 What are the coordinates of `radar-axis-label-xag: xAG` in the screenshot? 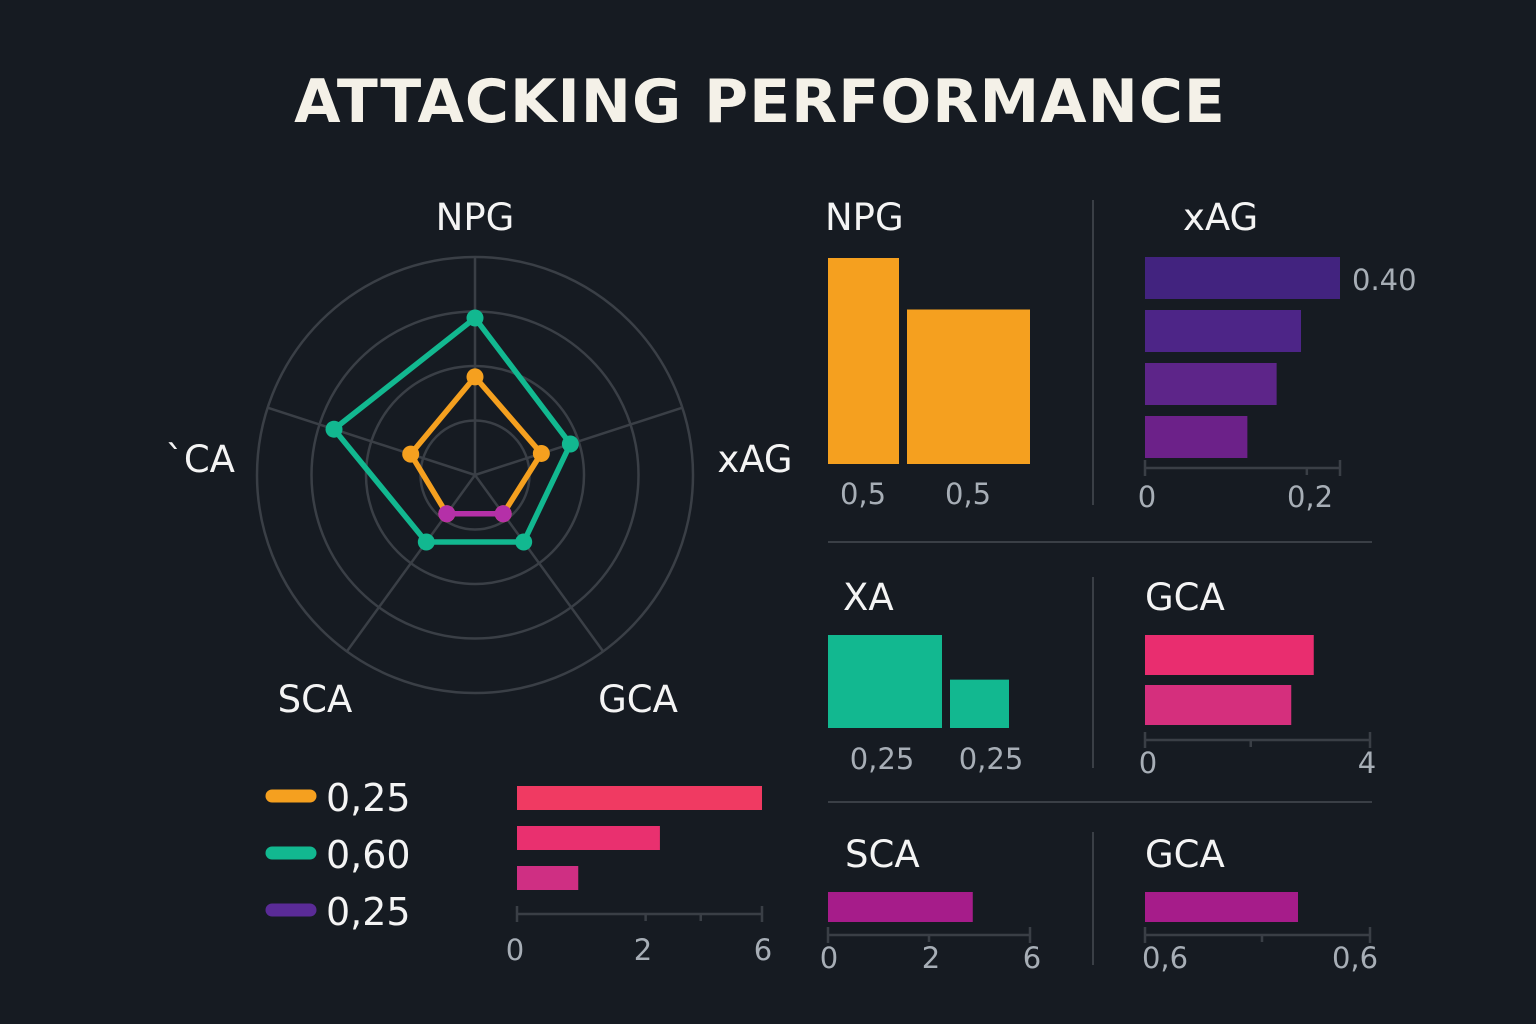 It's located at (754, 459).